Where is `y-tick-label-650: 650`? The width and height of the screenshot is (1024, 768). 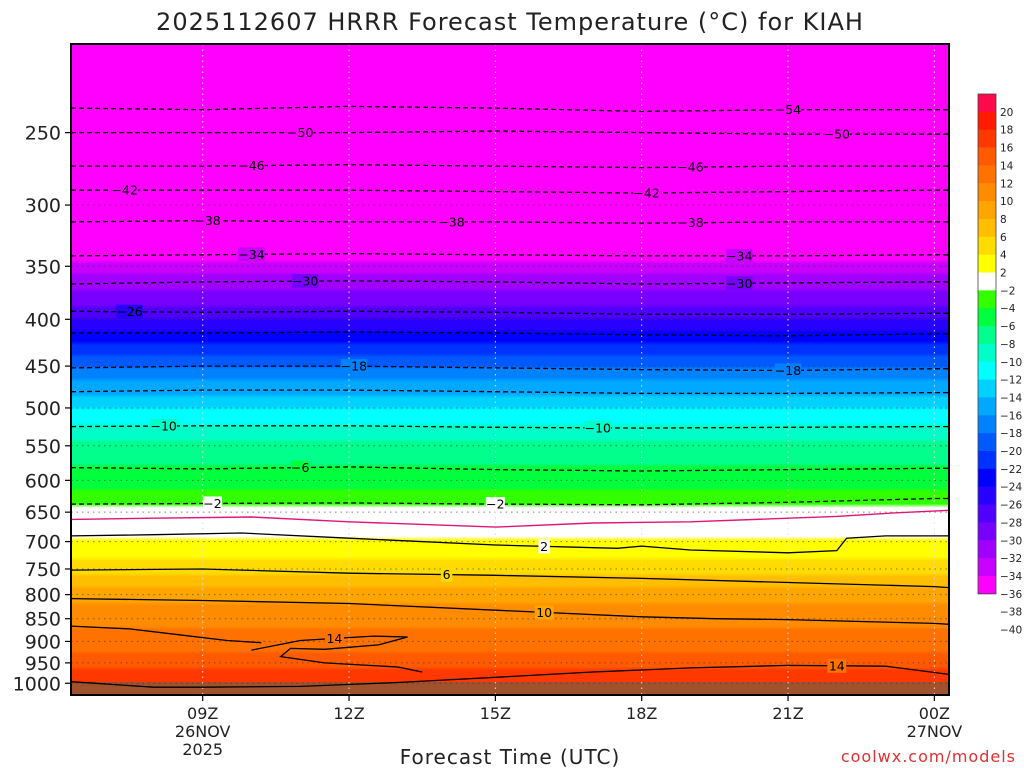 y-tick-label-650: 650 is located at coordinates (43, 513).